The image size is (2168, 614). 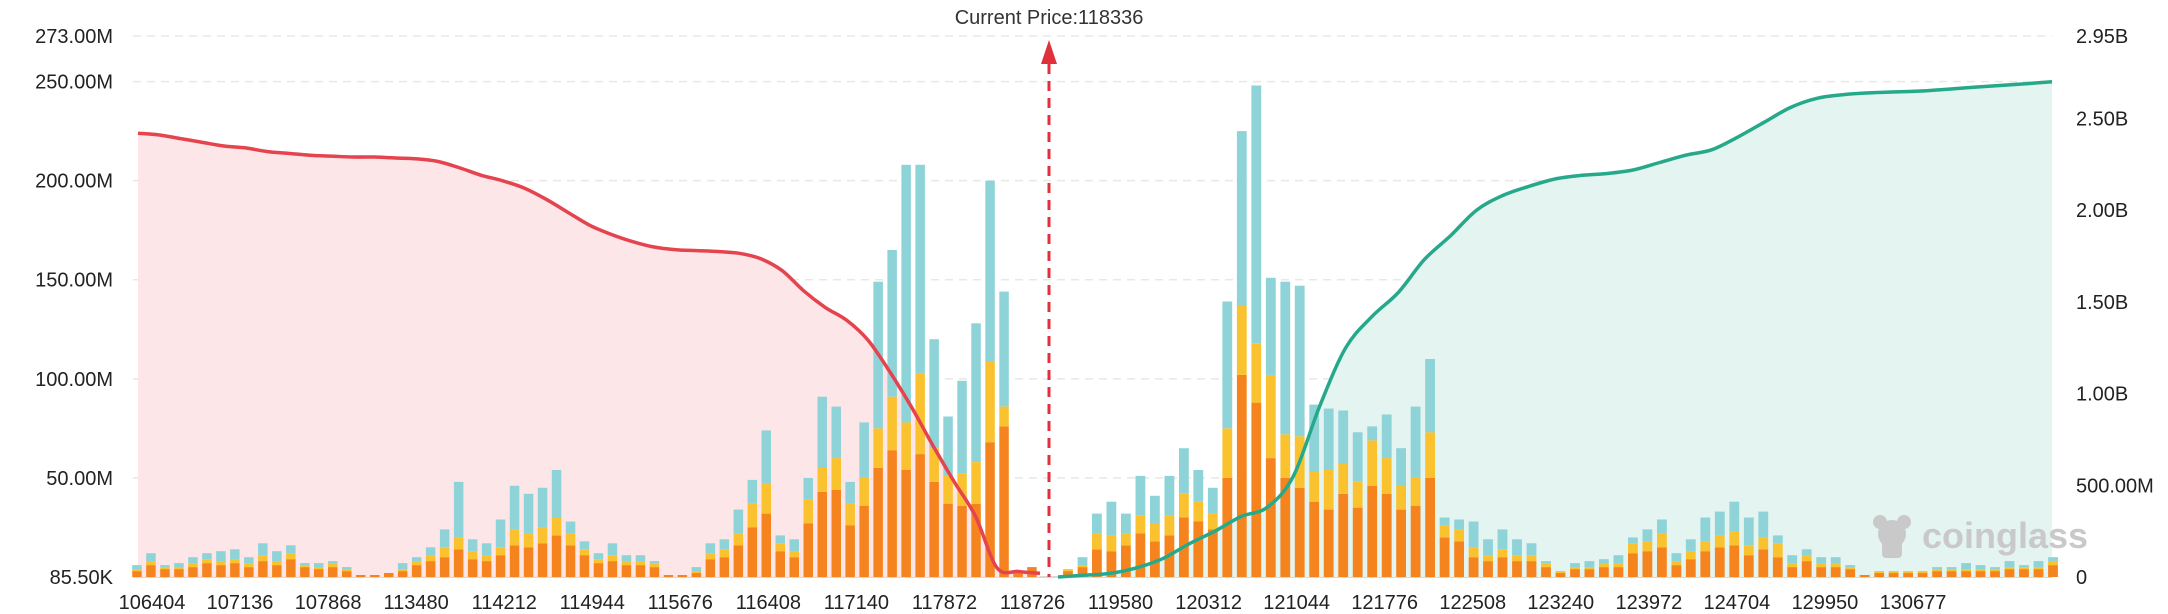 I want to click on x-axis-tick-label: 123240, so click(x=1560, y=603).